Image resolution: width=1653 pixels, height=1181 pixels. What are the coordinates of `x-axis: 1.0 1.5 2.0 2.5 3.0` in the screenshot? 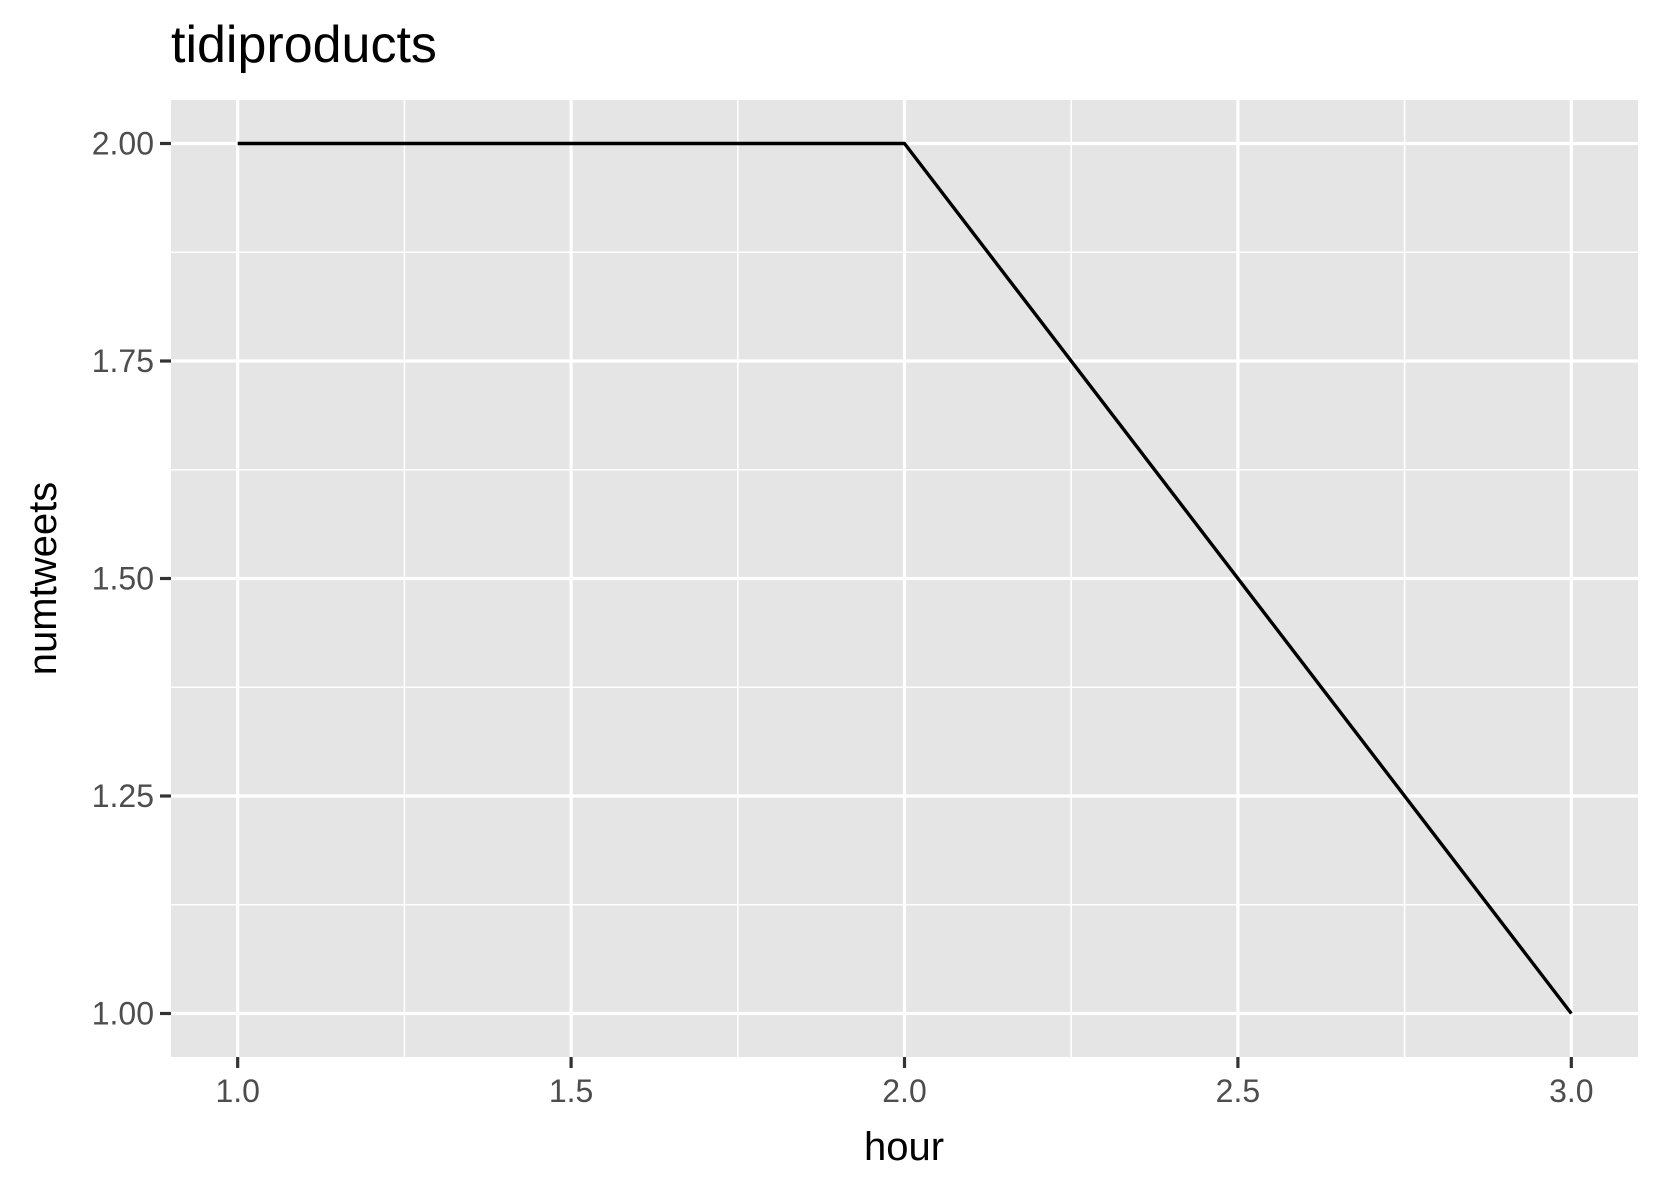 It's located at (904, 1083).